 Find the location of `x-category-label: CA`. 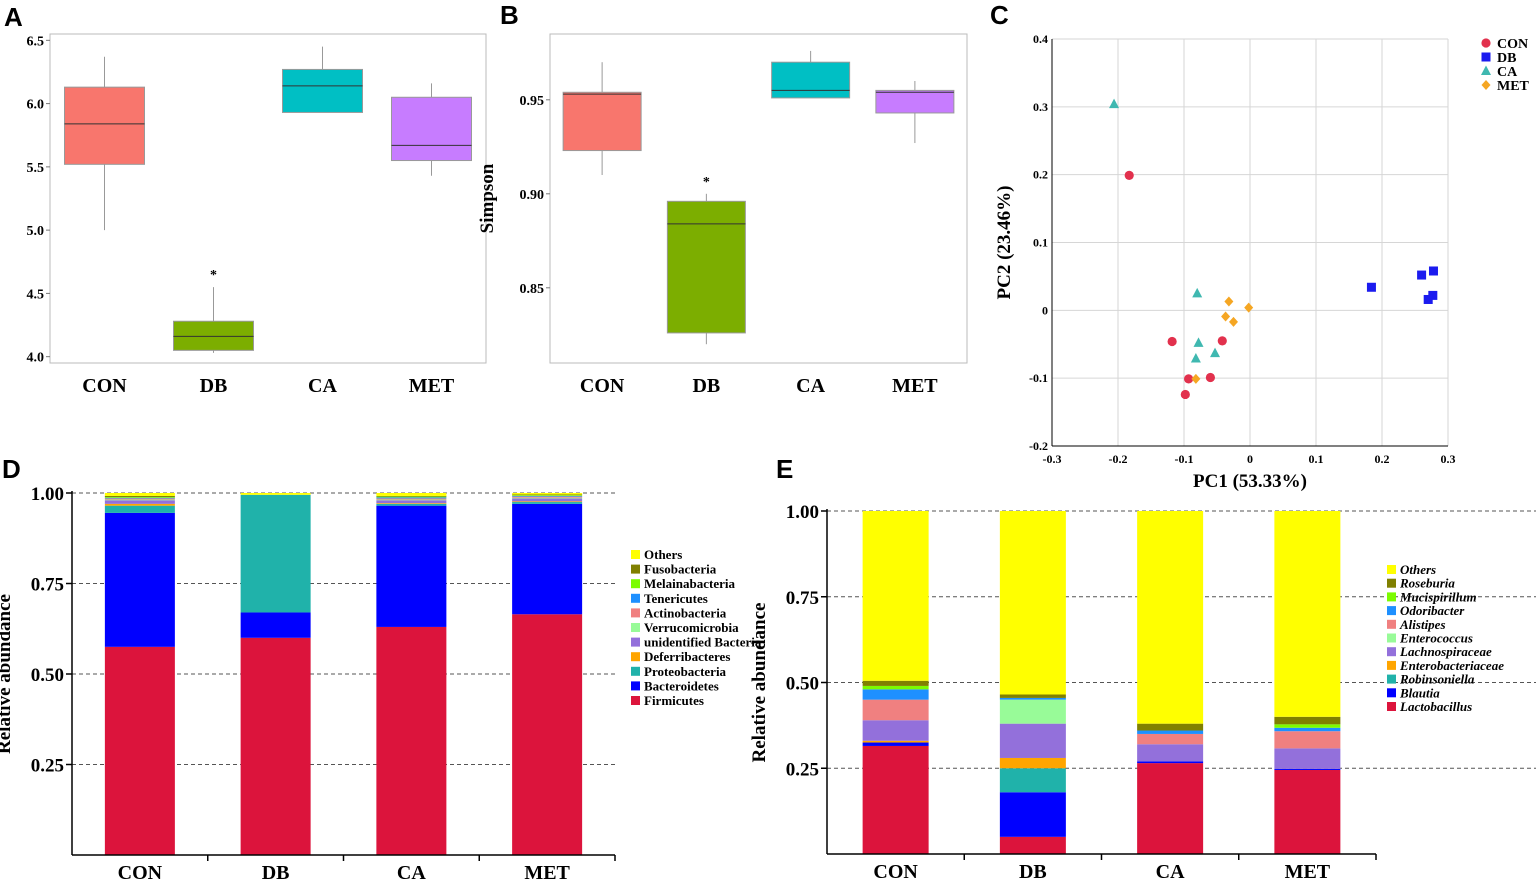

x-category-label: CA is located at coordinates (1170, 872).